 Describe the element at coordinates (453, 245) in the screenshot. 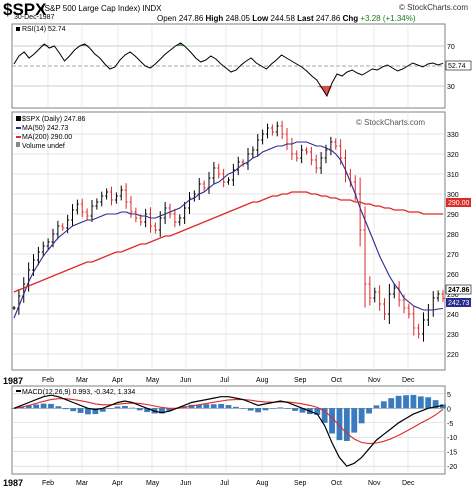

I see `price-tick-labels: 220 230 240 250 260 270 280 290 300 310 320 330` at that location.